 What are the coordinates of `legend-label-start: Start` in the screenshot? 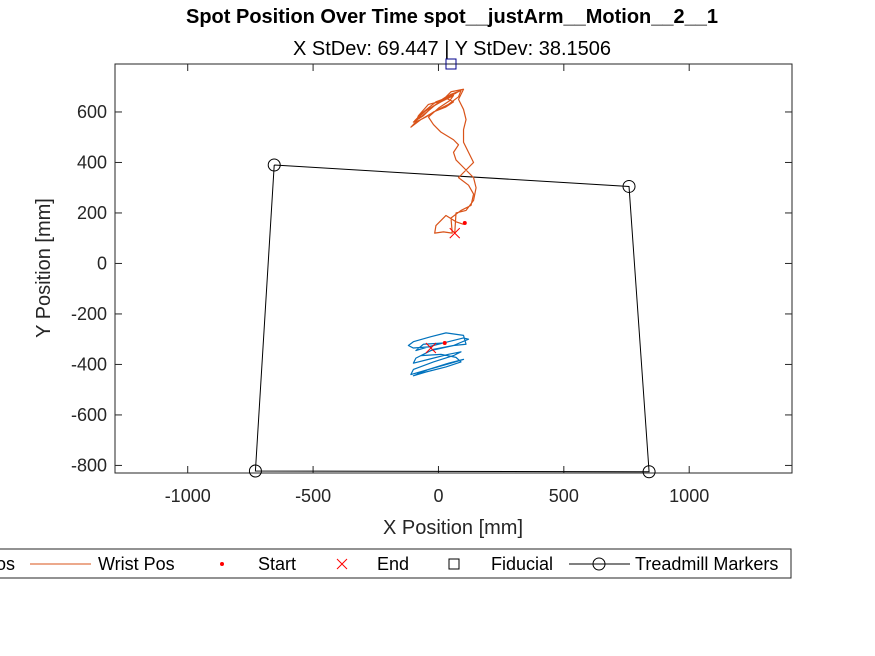 It's located at (277, 564).